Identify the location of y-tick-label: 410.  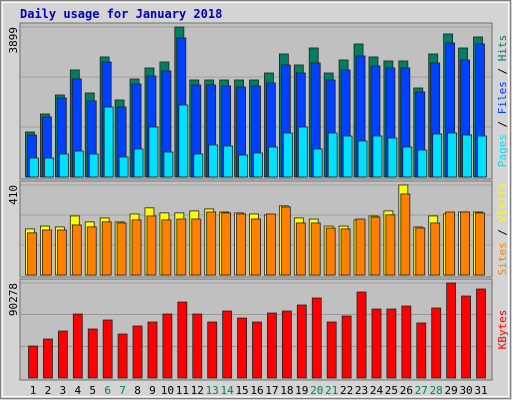
(13, 195).